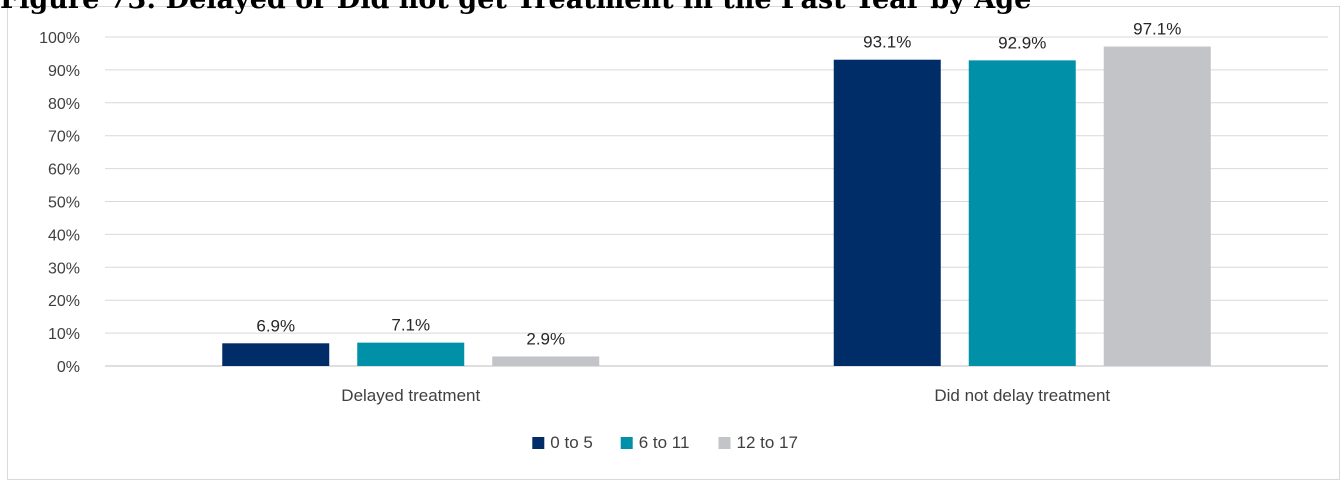 Image resolution: width=1343 pixels, height=483 pixels. What do you see at coordinates (664, 442) in the screenshot?
I see `legend-label: 6 to 11` at bounding box center [664, 442].